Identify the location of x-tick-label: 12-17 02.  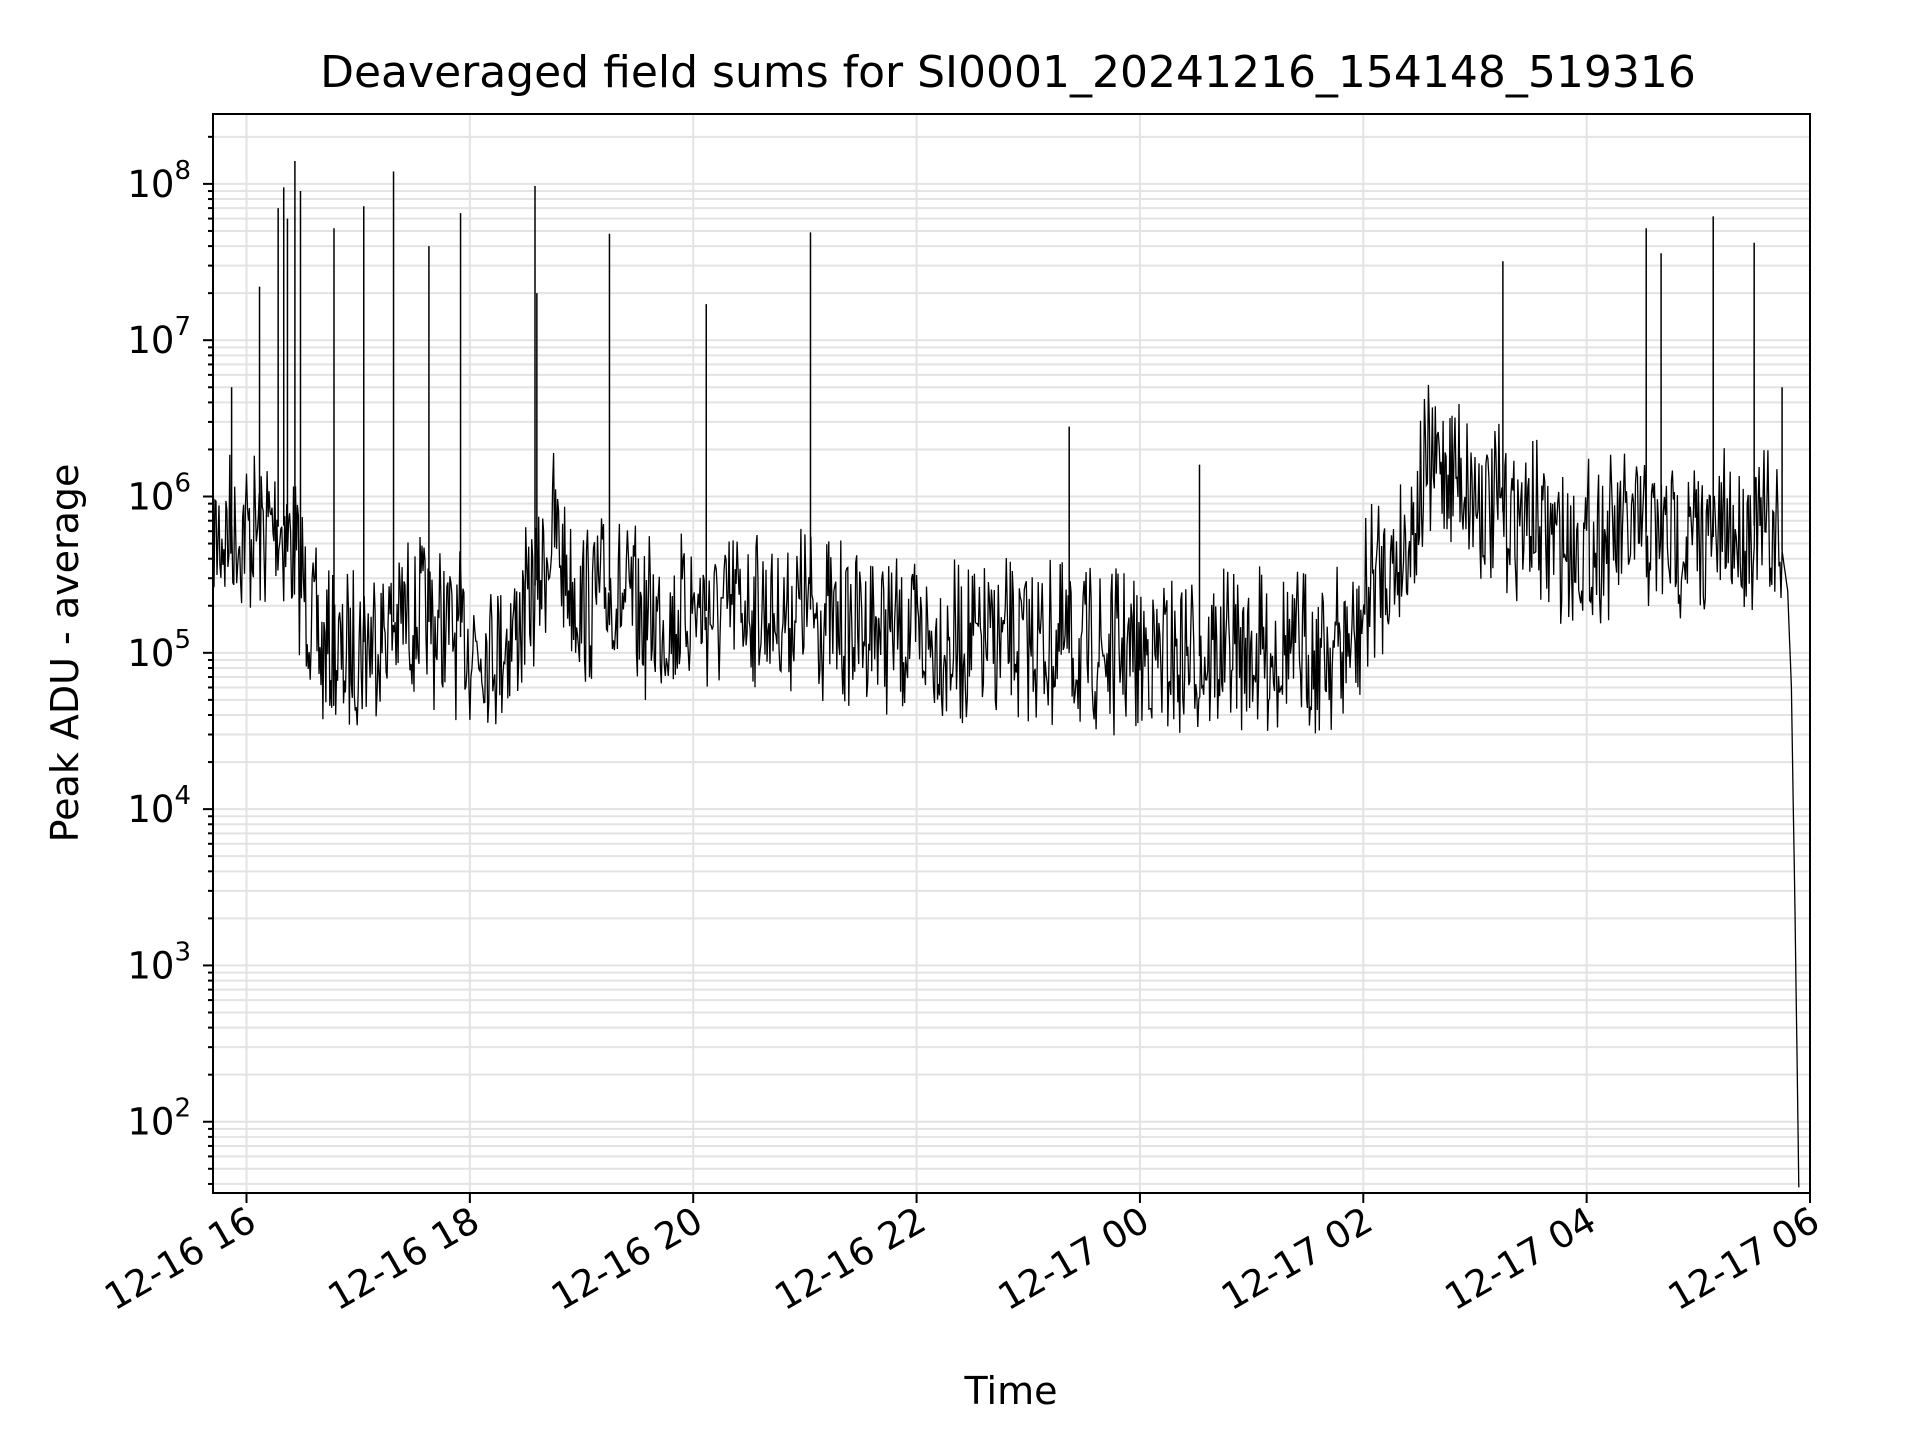
(1297, 1259).